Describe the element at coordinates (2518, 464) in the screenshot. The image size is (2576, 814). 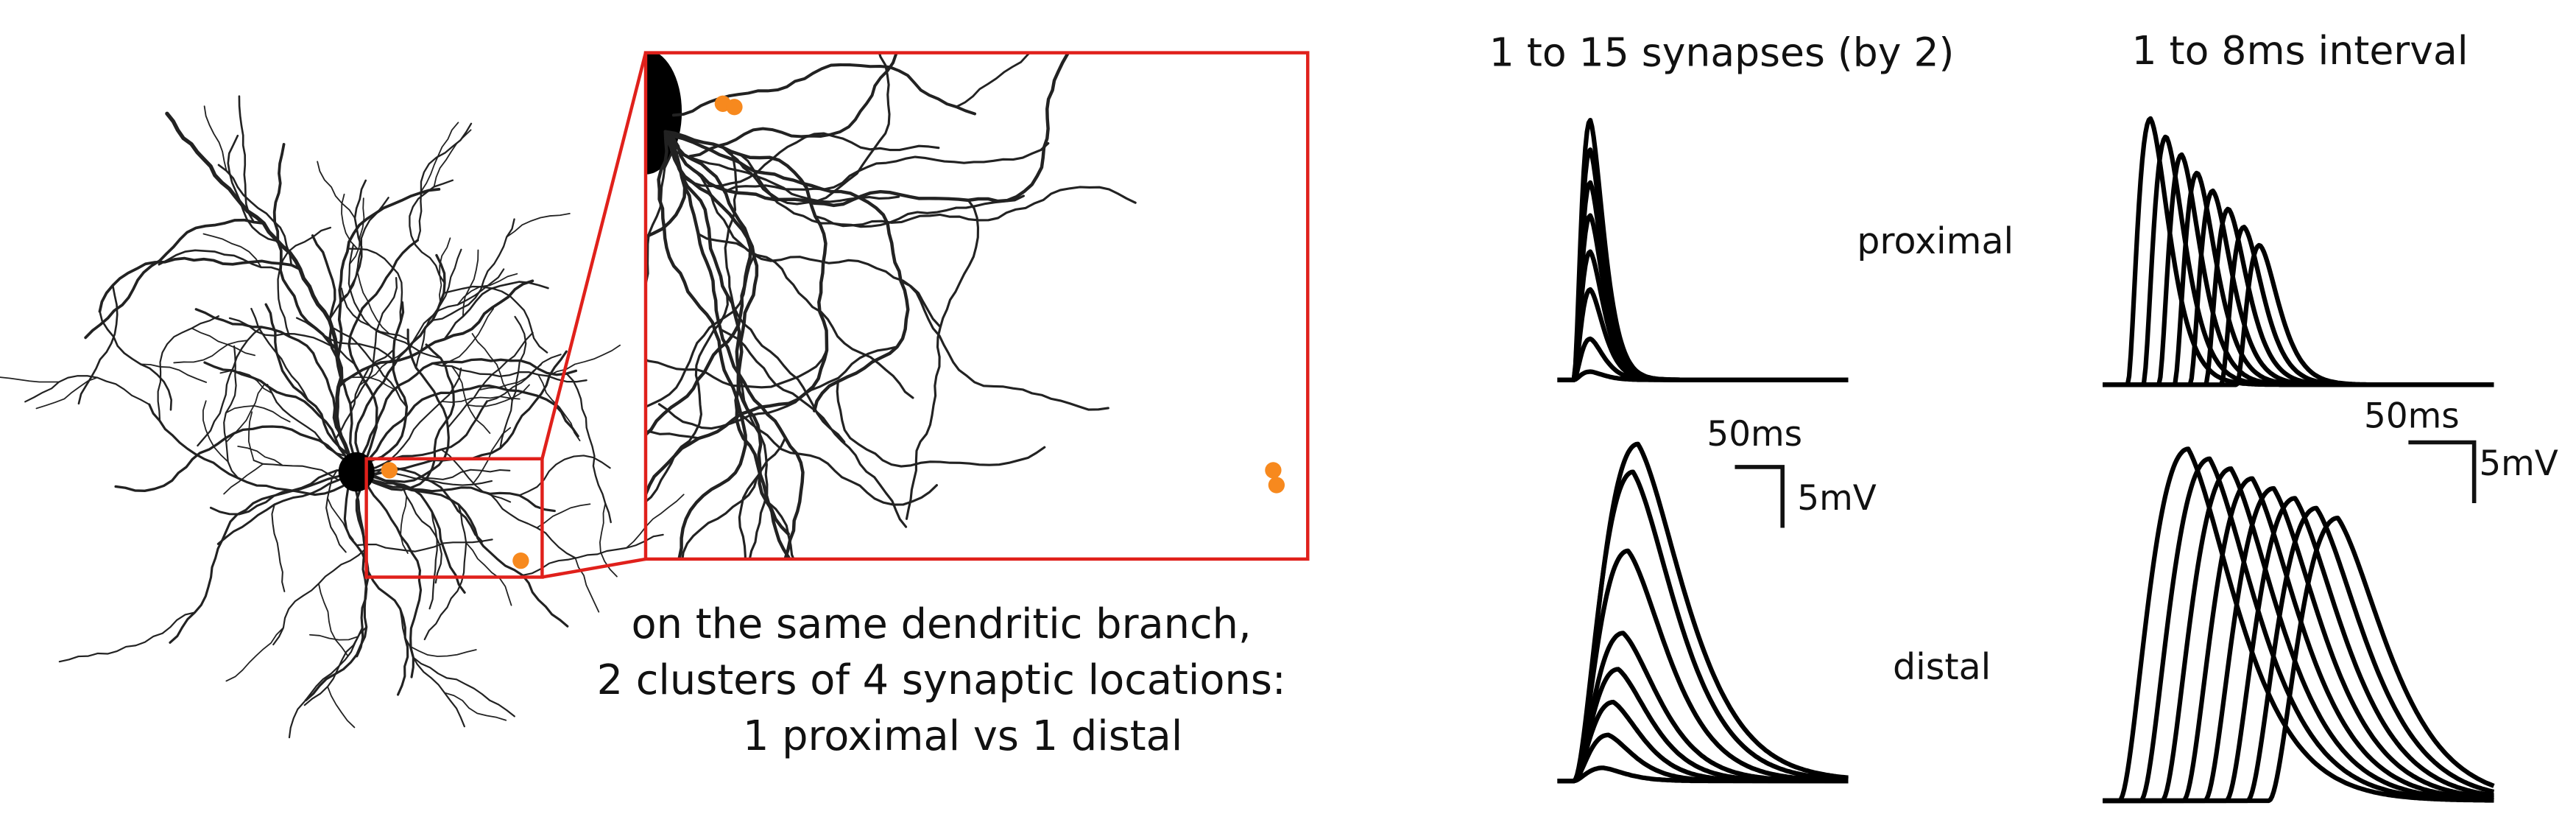
I see `scale-label: 5mV` at that location.